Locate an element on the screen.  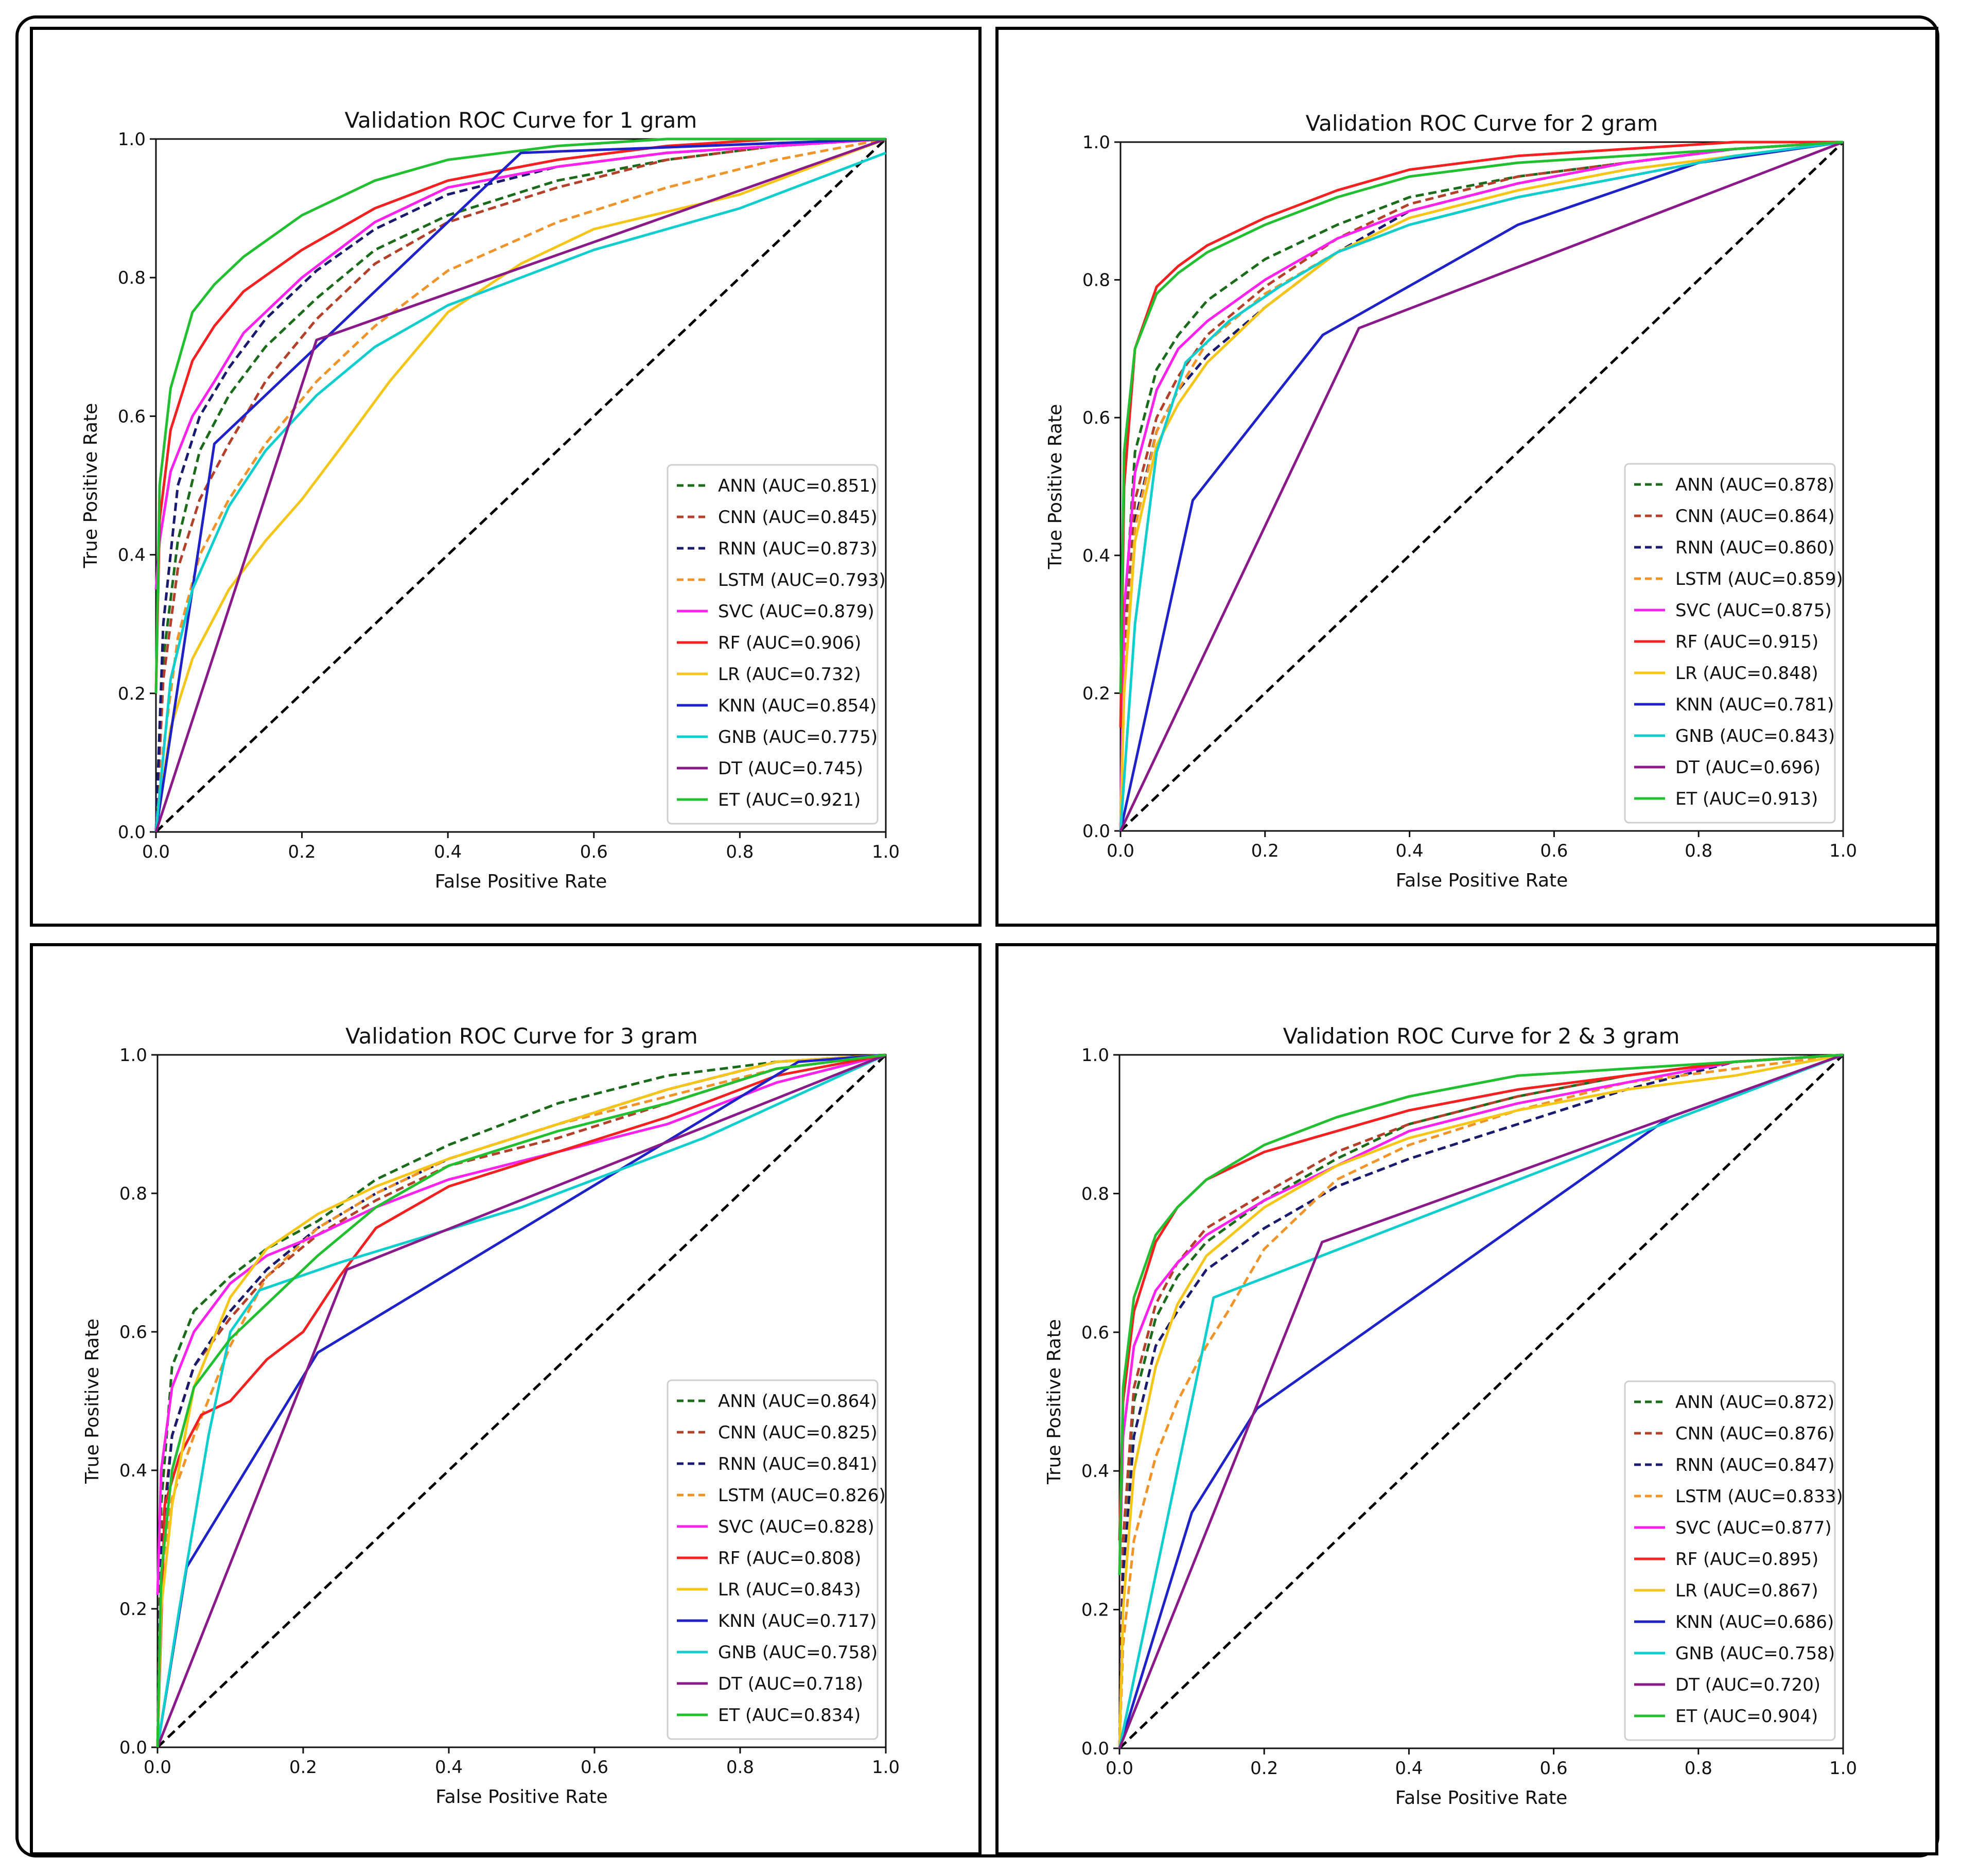
legend-label-lr: LR (AUC=0.843) is located at coordinates (790, 1589).